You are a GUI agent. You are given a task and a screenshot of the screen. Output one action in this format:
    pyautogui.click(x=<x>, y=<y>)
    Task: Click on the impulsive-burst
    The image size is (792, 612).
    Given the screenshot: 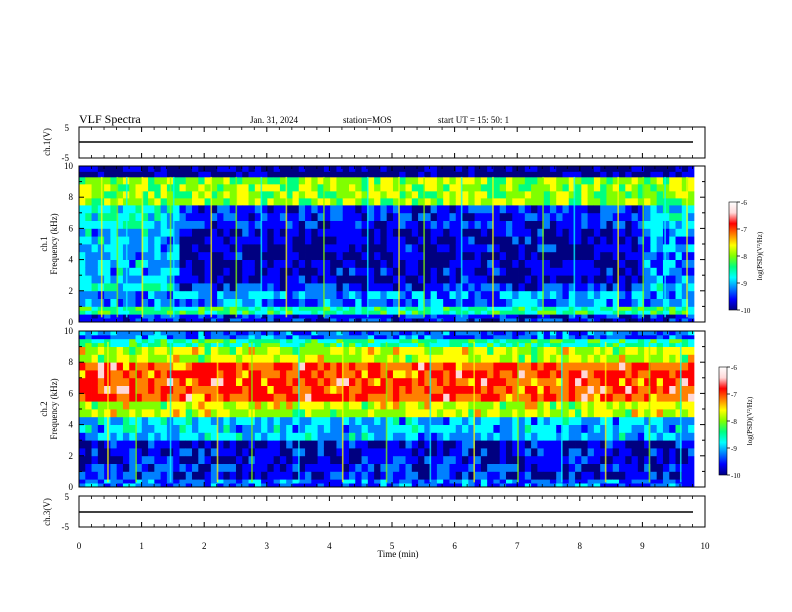 What is the action you would take?
    pyautogui.click(x=299, y=412)
    